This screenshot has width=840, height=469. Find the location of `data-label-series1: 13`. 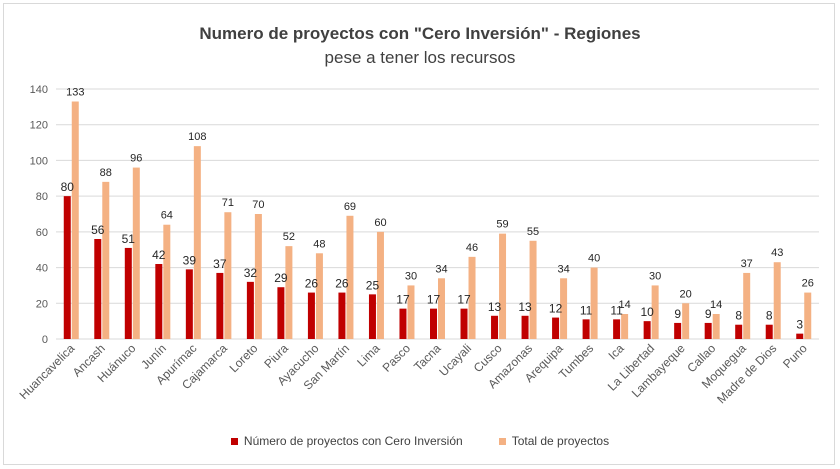

data-label-series1: 13 is located at coordinates (525, 307).